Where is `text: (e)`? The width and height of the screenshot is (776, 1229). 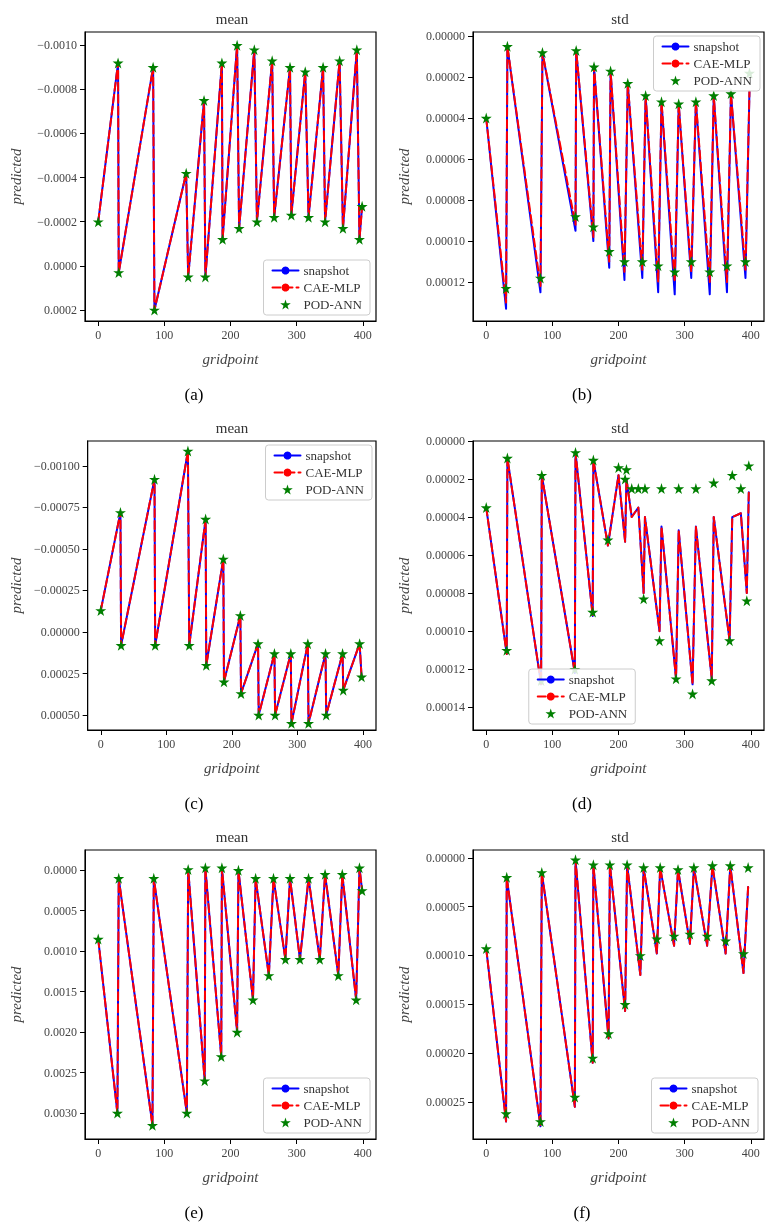
text: (e) is located at coordinates (194, 1212).